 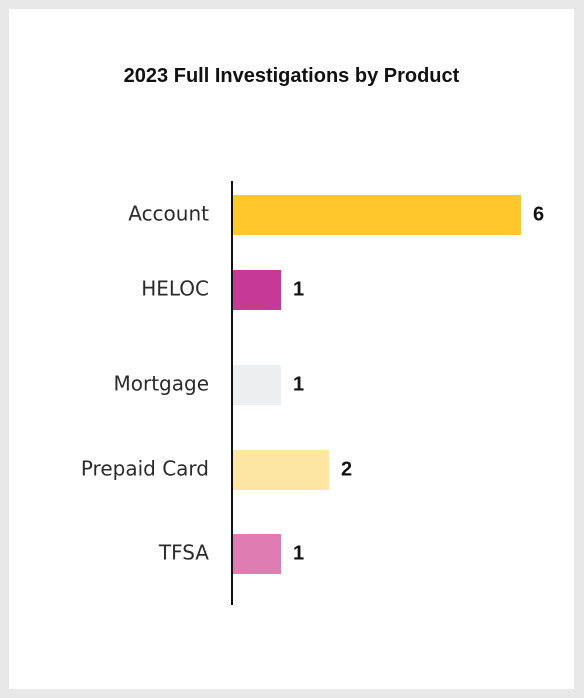 I want to click on bar-tfsa, so click(x=257, y=554).